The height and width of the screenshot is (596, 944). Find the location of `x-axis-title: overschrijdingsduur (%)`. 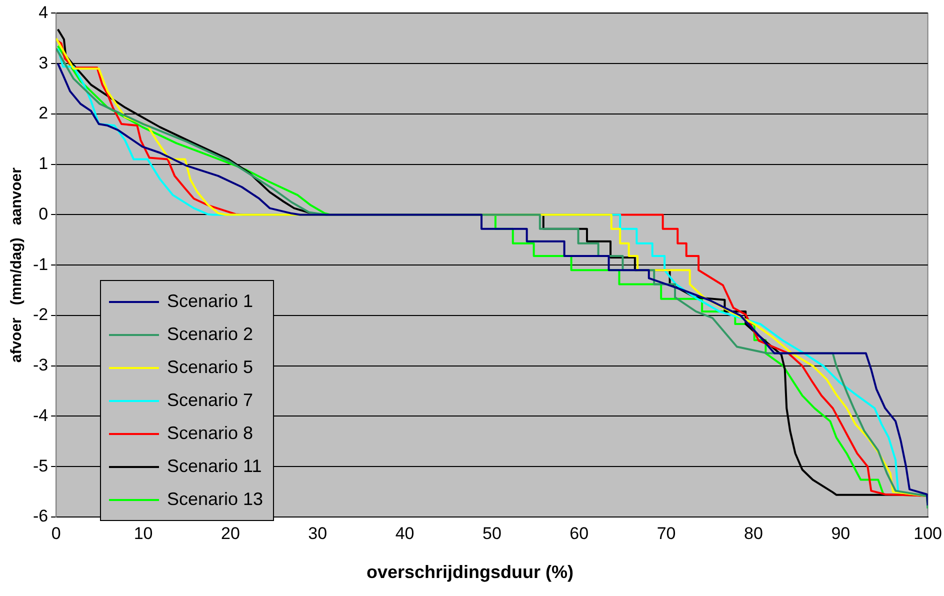

x-axis-title: overschrijdingsduur (%) is located at coordinates (470, 572).